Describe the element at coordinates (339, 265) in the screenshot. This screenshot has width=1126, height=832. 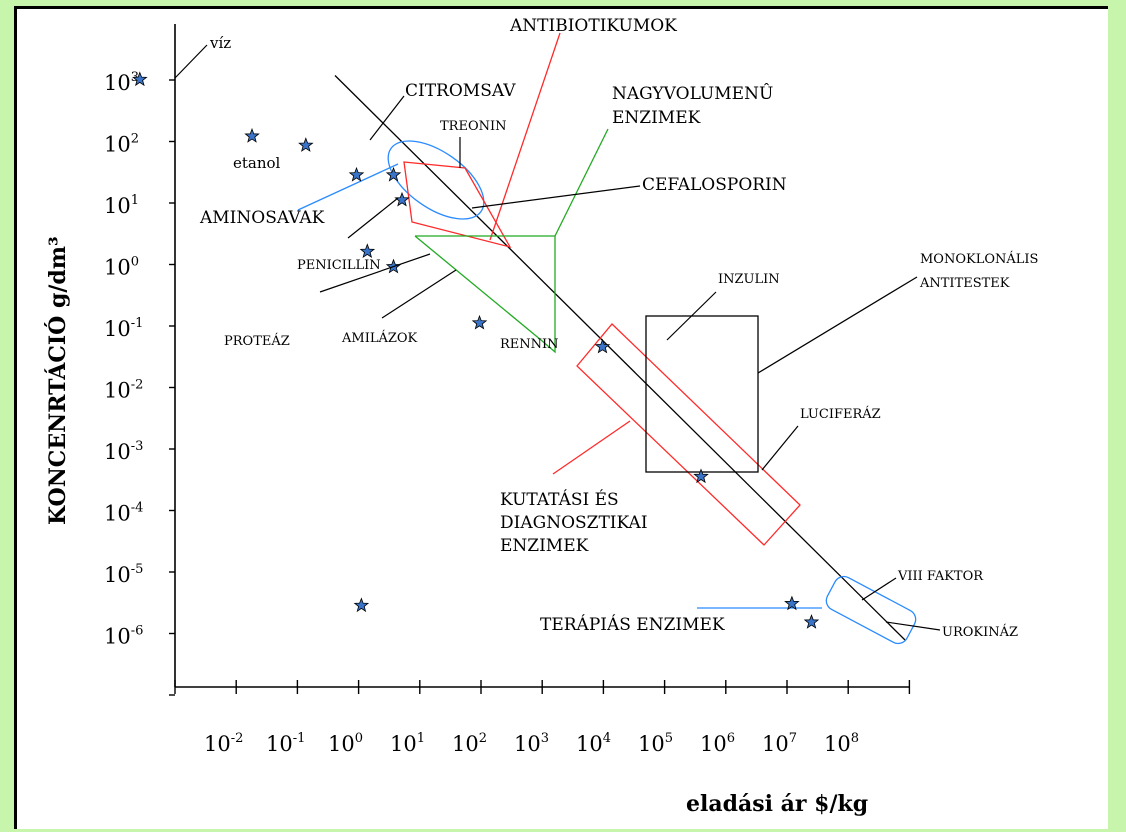
I see `point-label: PENICILLIN` at that location.